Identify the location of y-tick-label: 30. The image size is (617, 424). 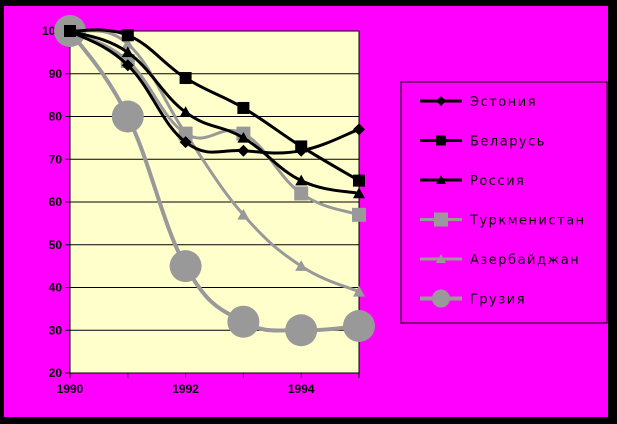
(56, 330).